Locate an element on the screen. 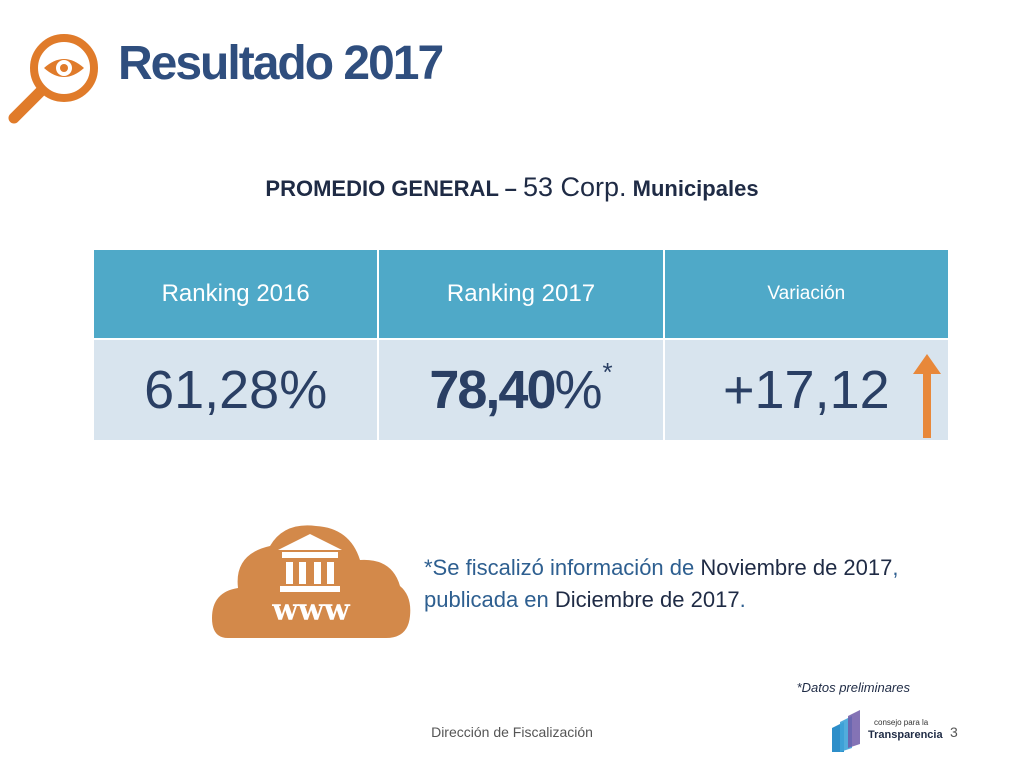 The width and height of the screenshot is (1024, 768). ranking-2017-percent: % is located at coordinates (578, 390).